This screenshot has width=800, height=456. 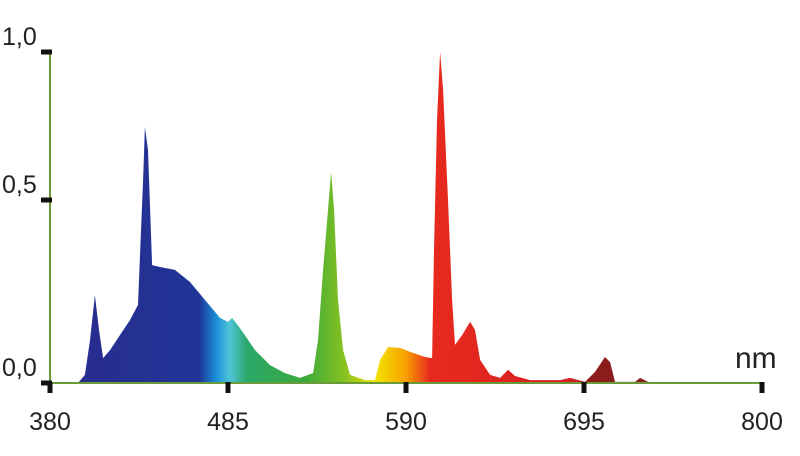 I want to click on x-tick-label: 380, so click(x=50, y=422).